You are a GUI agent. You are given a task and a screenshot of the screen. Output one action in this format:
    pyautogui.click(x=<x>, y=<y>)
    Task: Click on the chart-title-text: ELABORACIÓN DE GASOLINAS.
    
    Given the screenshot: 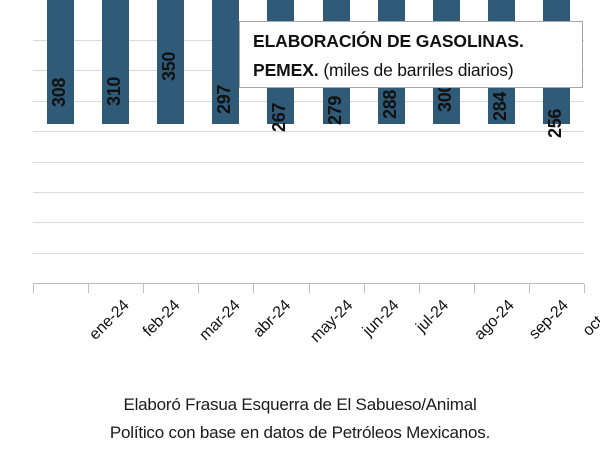 What is the action you would take?
    pyautogui.click(x=388, y=41)
    